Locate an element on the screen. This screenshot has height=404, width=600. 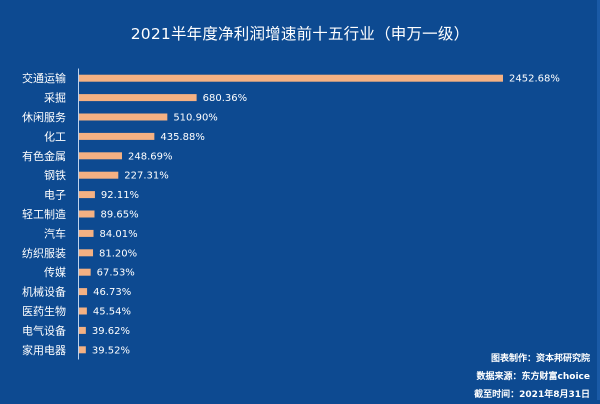
value-label: 2452.68% is located at coordinates (534, 79).